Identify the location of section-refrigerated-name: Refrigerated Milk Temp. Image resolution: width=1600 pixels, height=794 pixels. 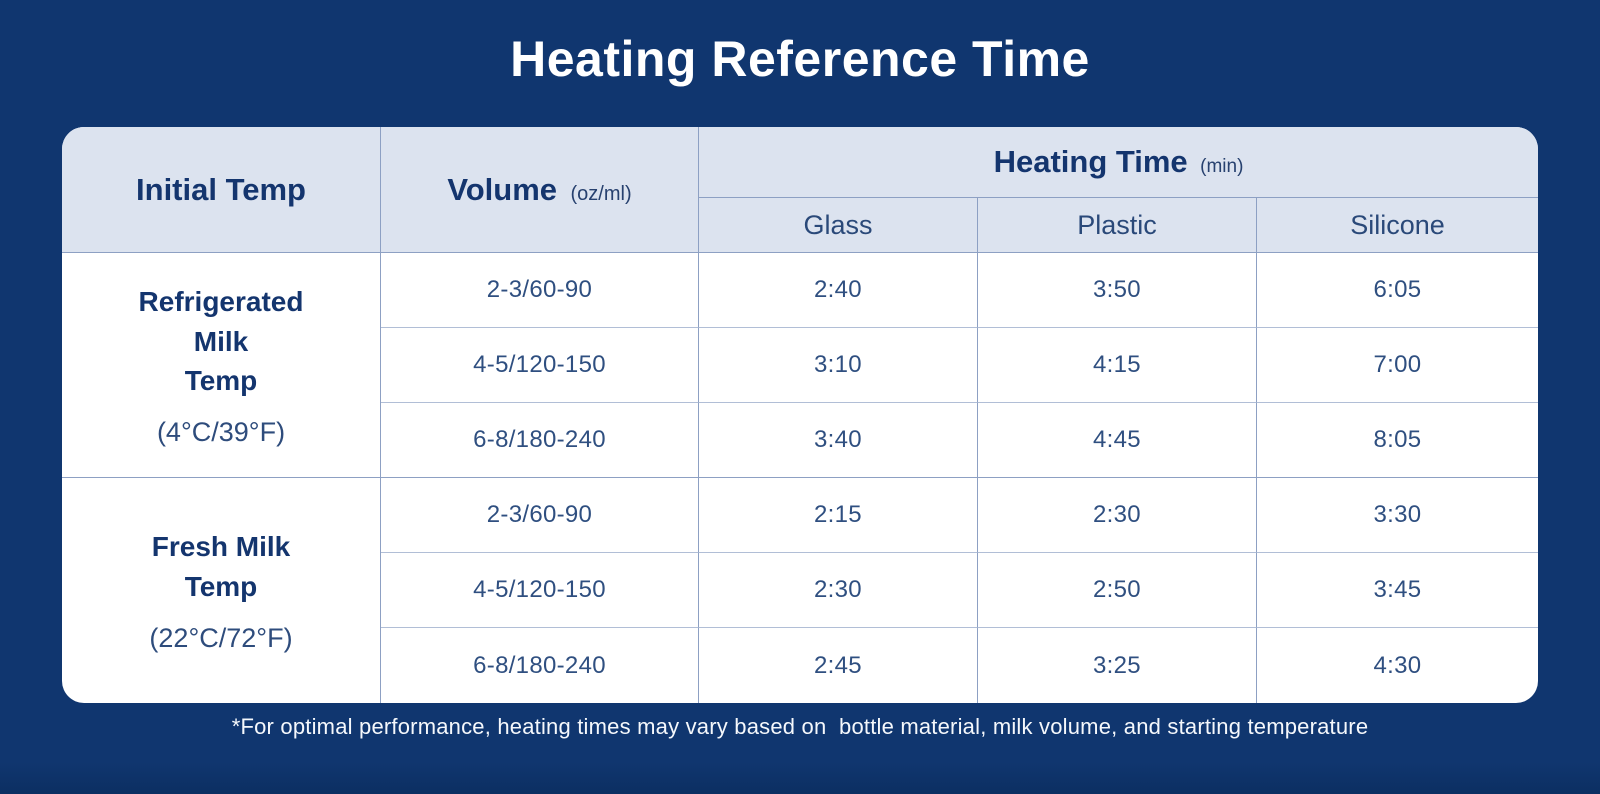
(221, 341).